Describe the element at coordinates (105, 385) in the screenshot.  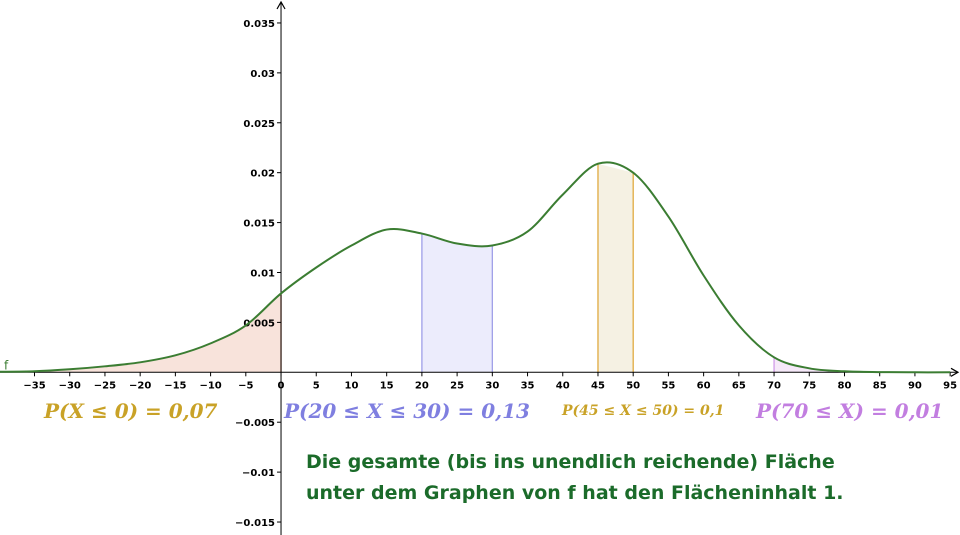
I see `x-tick-label: −25` at that location.